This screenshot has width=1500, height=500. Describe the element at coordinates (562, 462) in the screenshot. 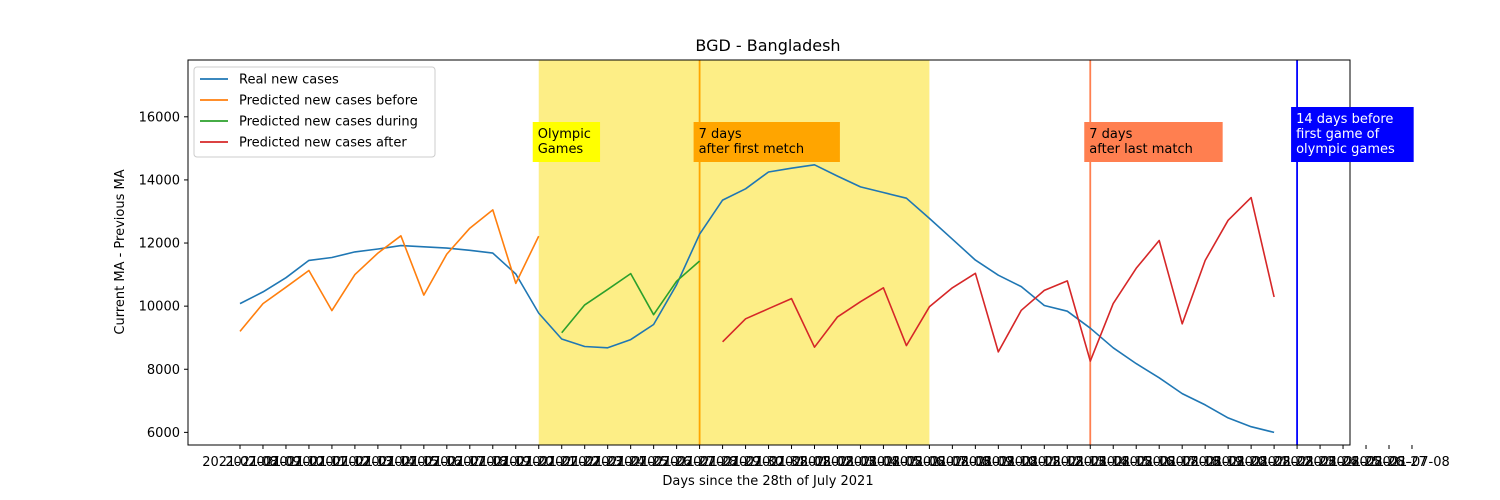

I see `x-tick-label: 2021-07-22` at that location.